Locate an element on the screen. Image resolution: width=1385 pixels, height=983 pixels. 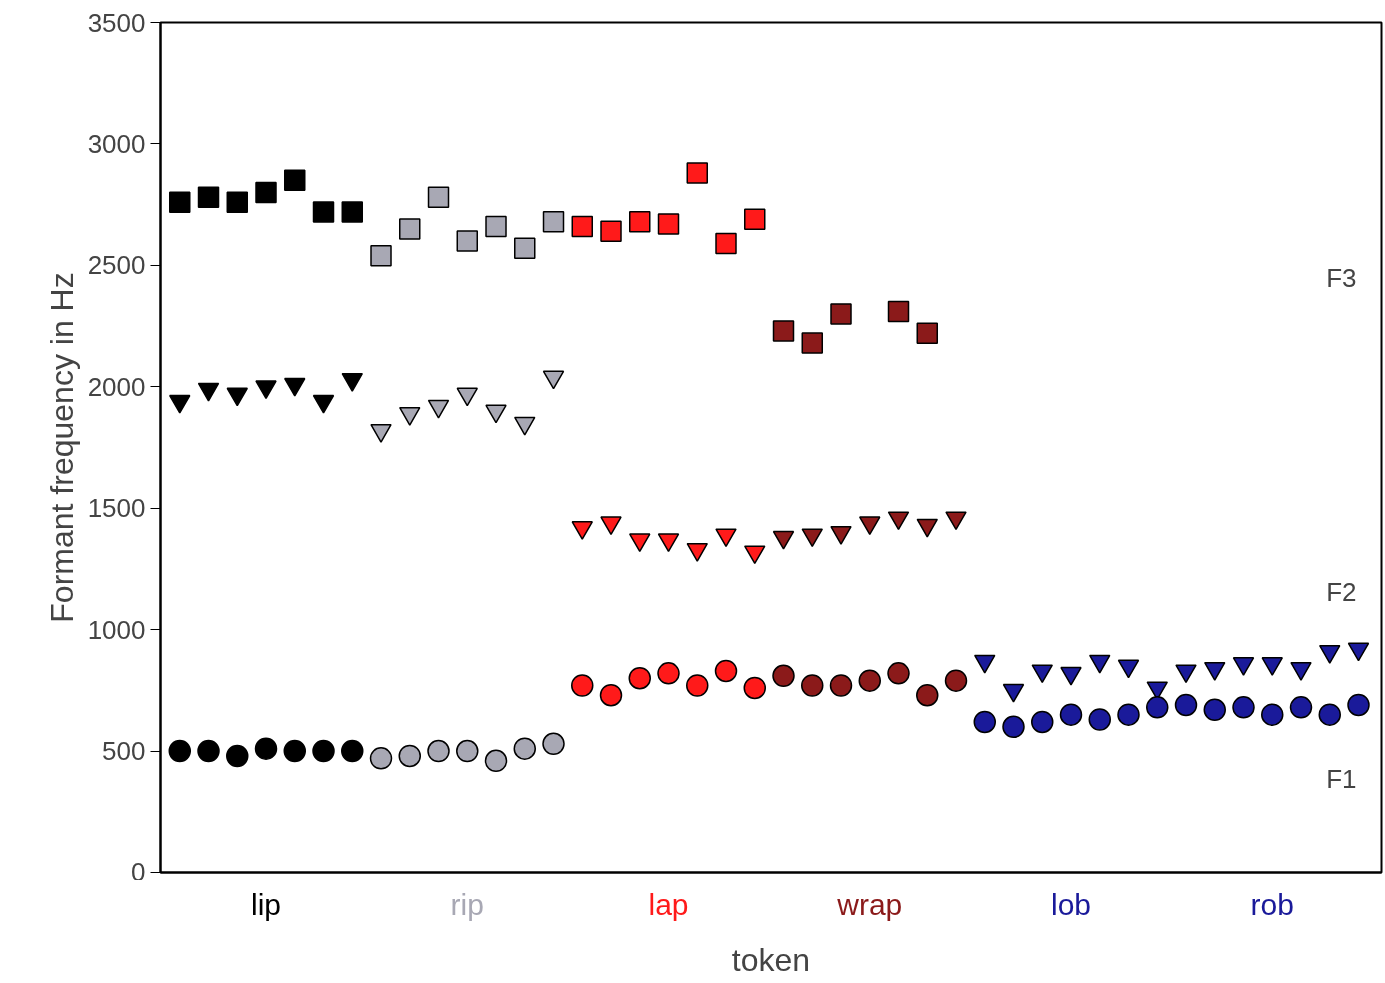
x-tick-label: lob is located at coordinates (1071, 905).